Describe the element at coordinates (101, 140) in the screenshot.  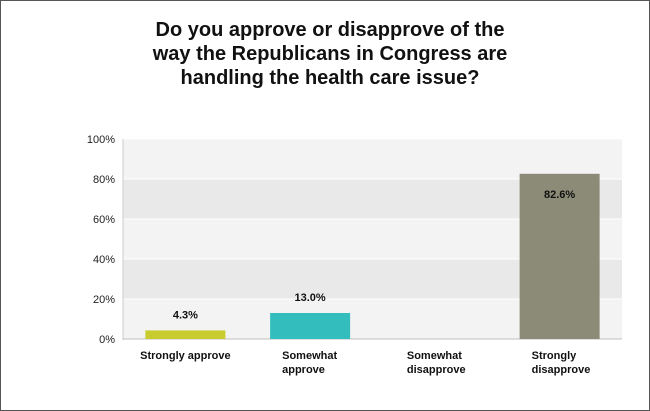
I see `y-tick-label: 100%` at that location.